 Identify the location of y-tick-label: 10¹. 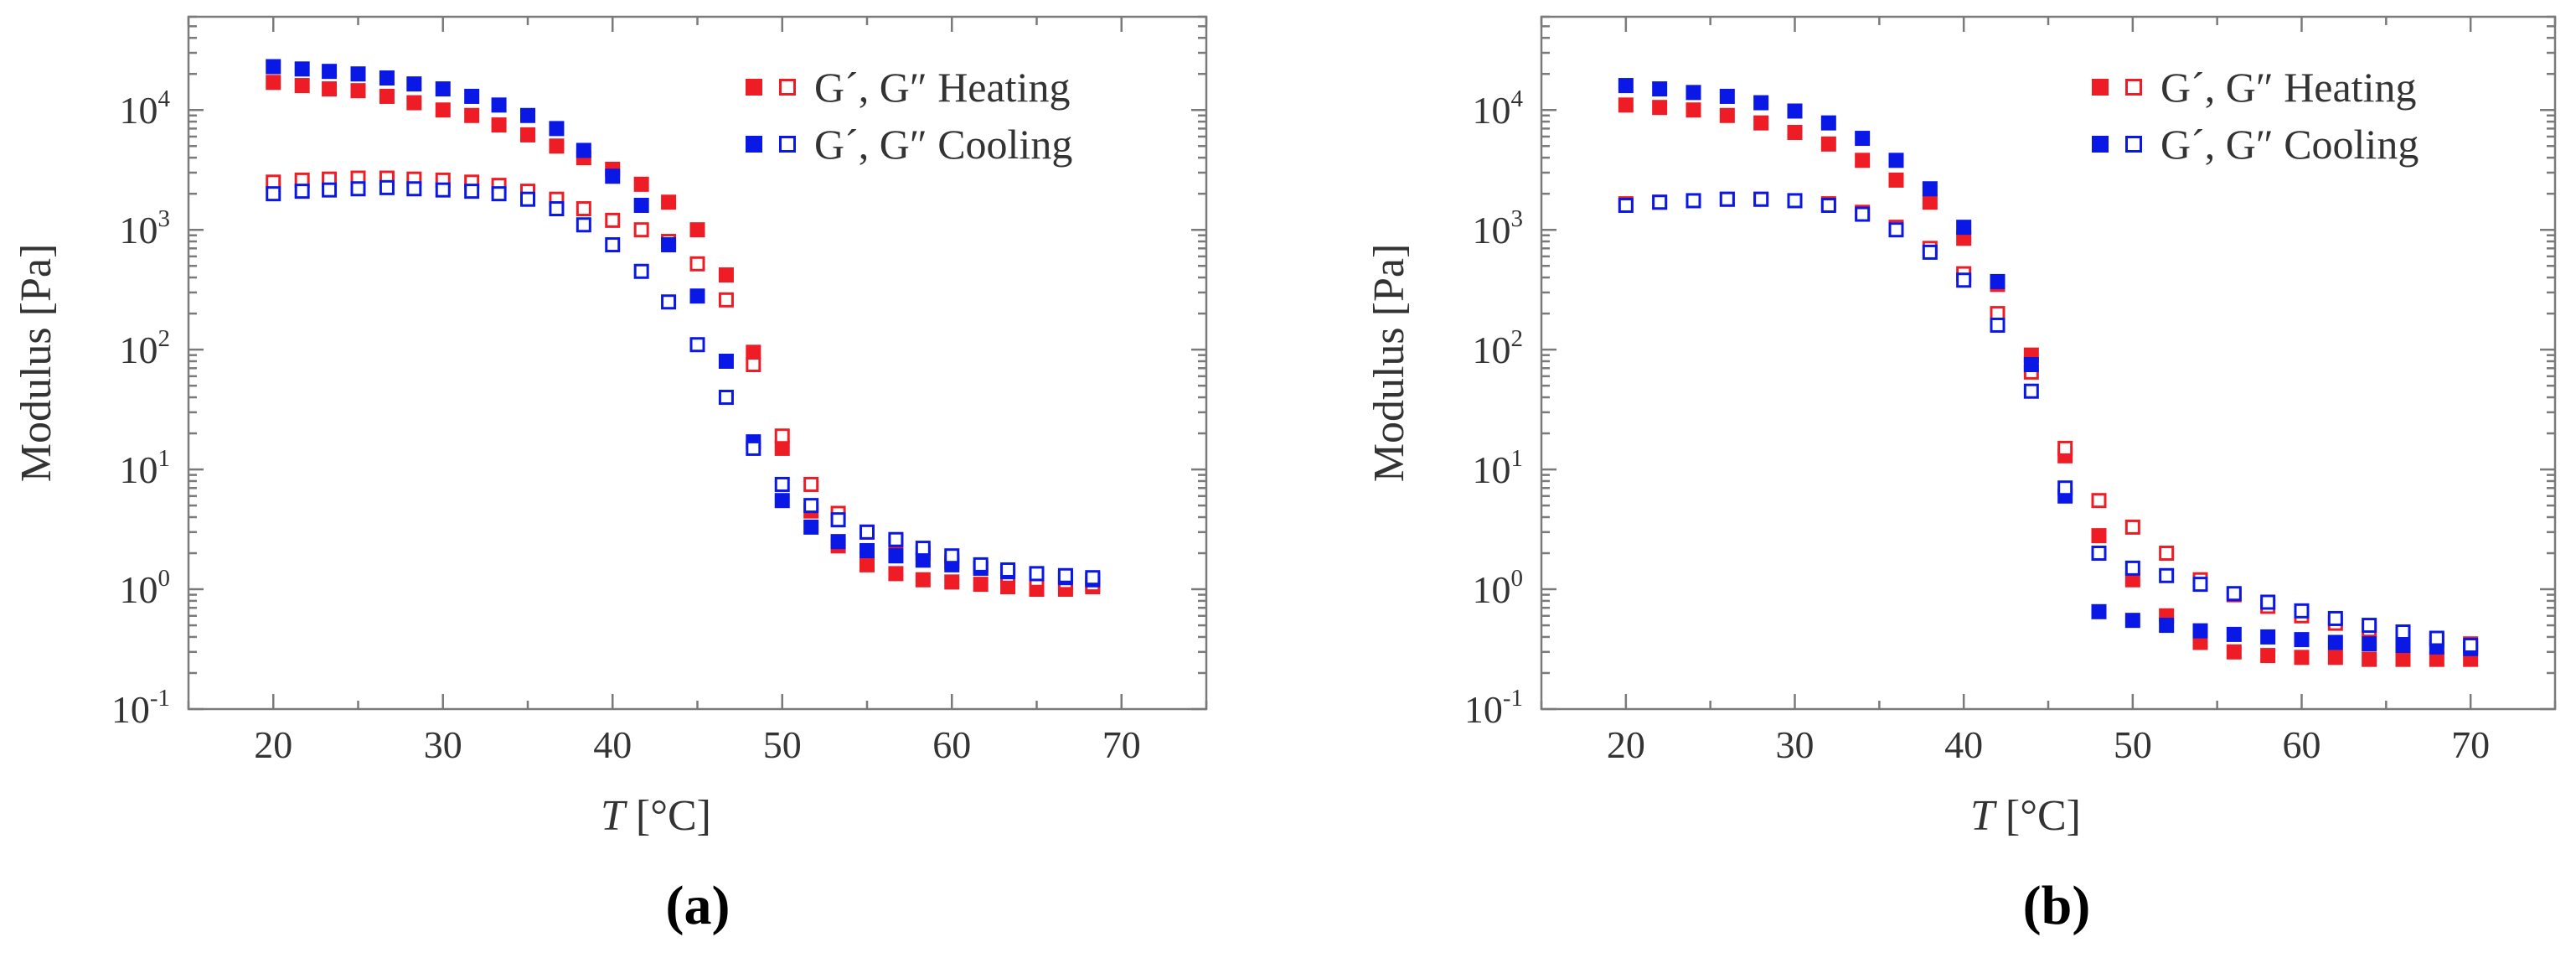
(1498, 468).